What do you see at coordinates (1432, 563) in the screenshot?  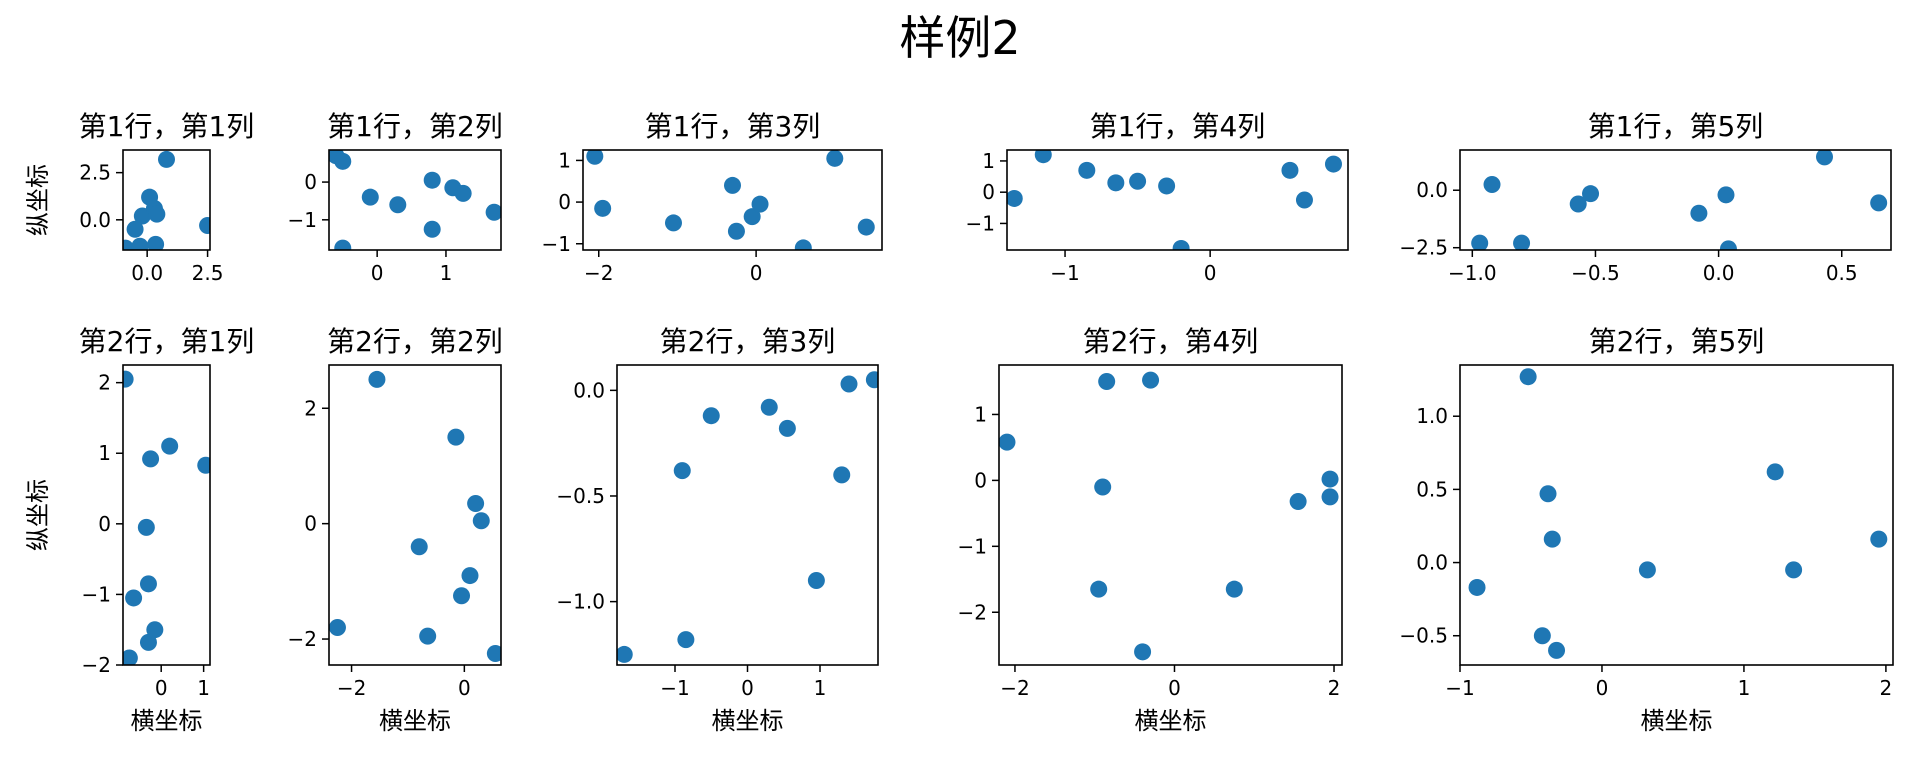 I see `y-tick-label: 0.0` at bounding box center [1432, 563].